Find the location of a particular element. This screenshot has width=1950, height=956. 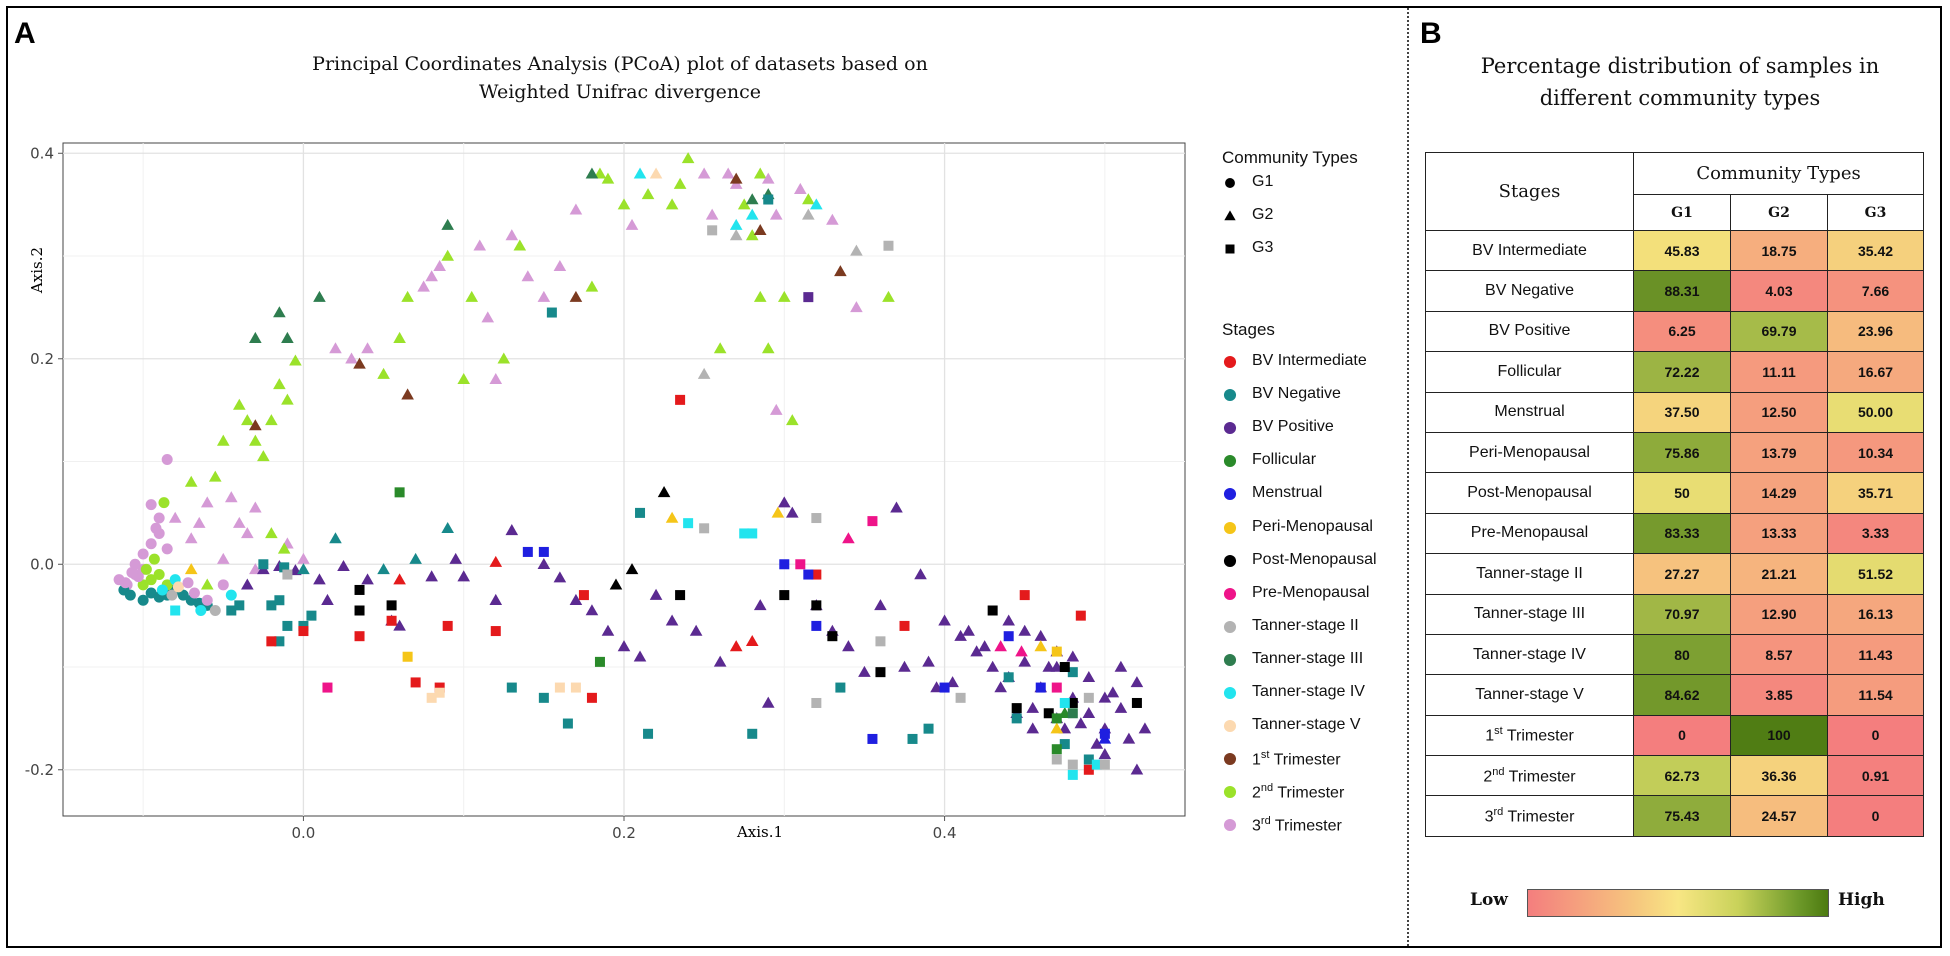

stage-label: Pre-Menopausal is located at coordinates (1529, 533).